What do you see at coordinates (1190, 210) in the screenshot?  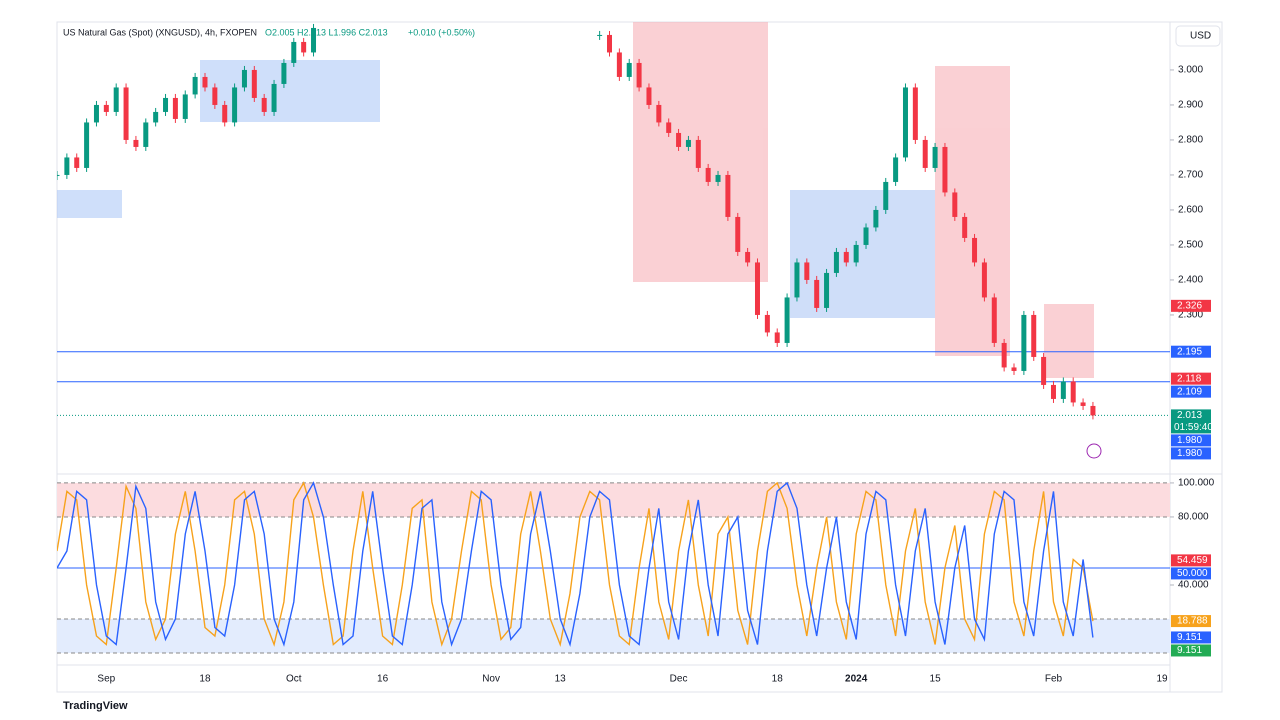 I see `y-tick-label: 2.600` at bounding box center [1190, 210].